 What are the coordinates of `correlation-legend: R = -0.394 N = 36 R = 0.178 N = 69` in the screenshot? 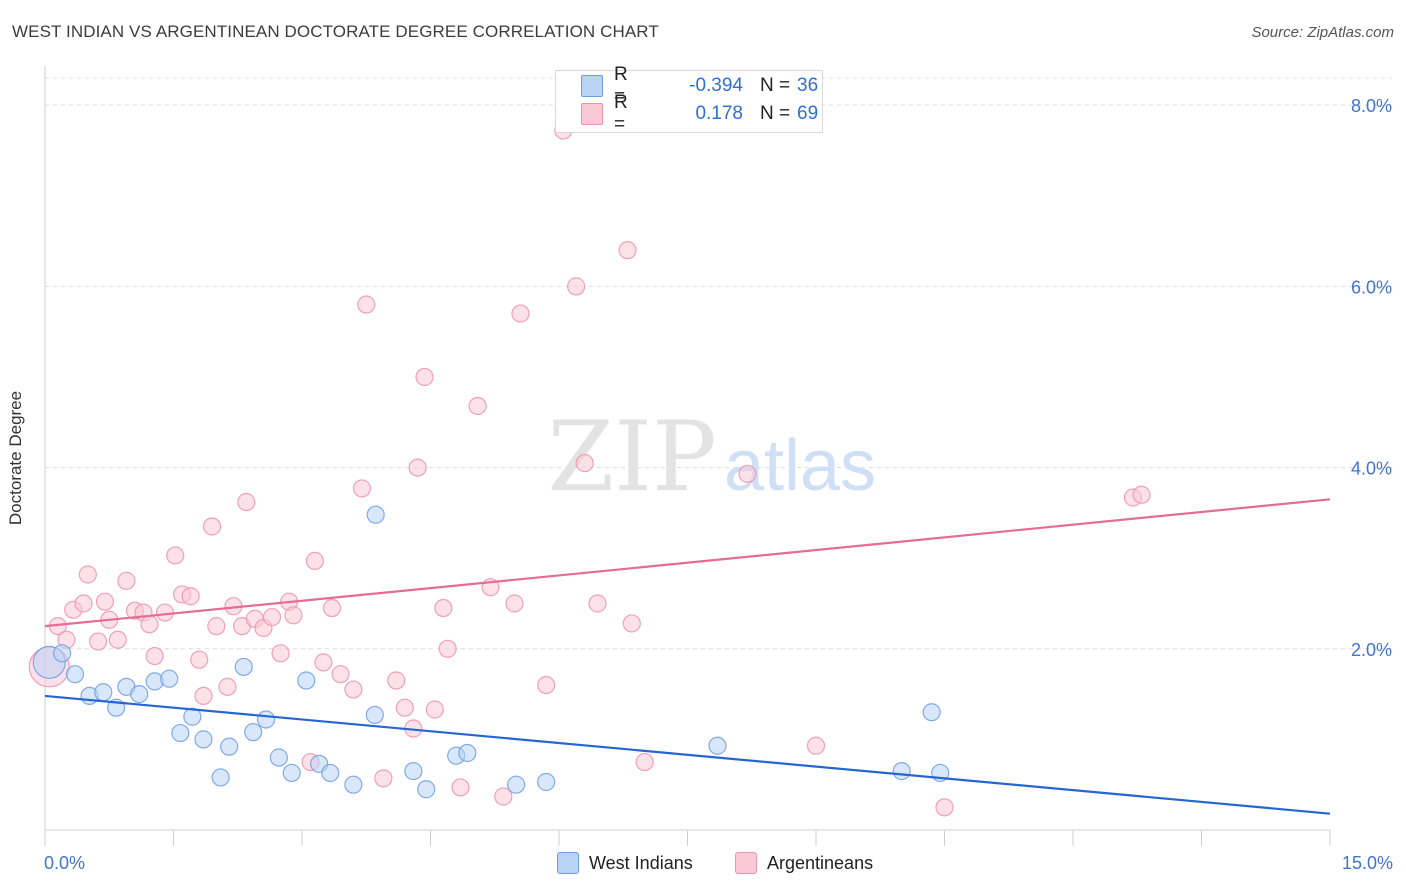 It's located at (689, 99).